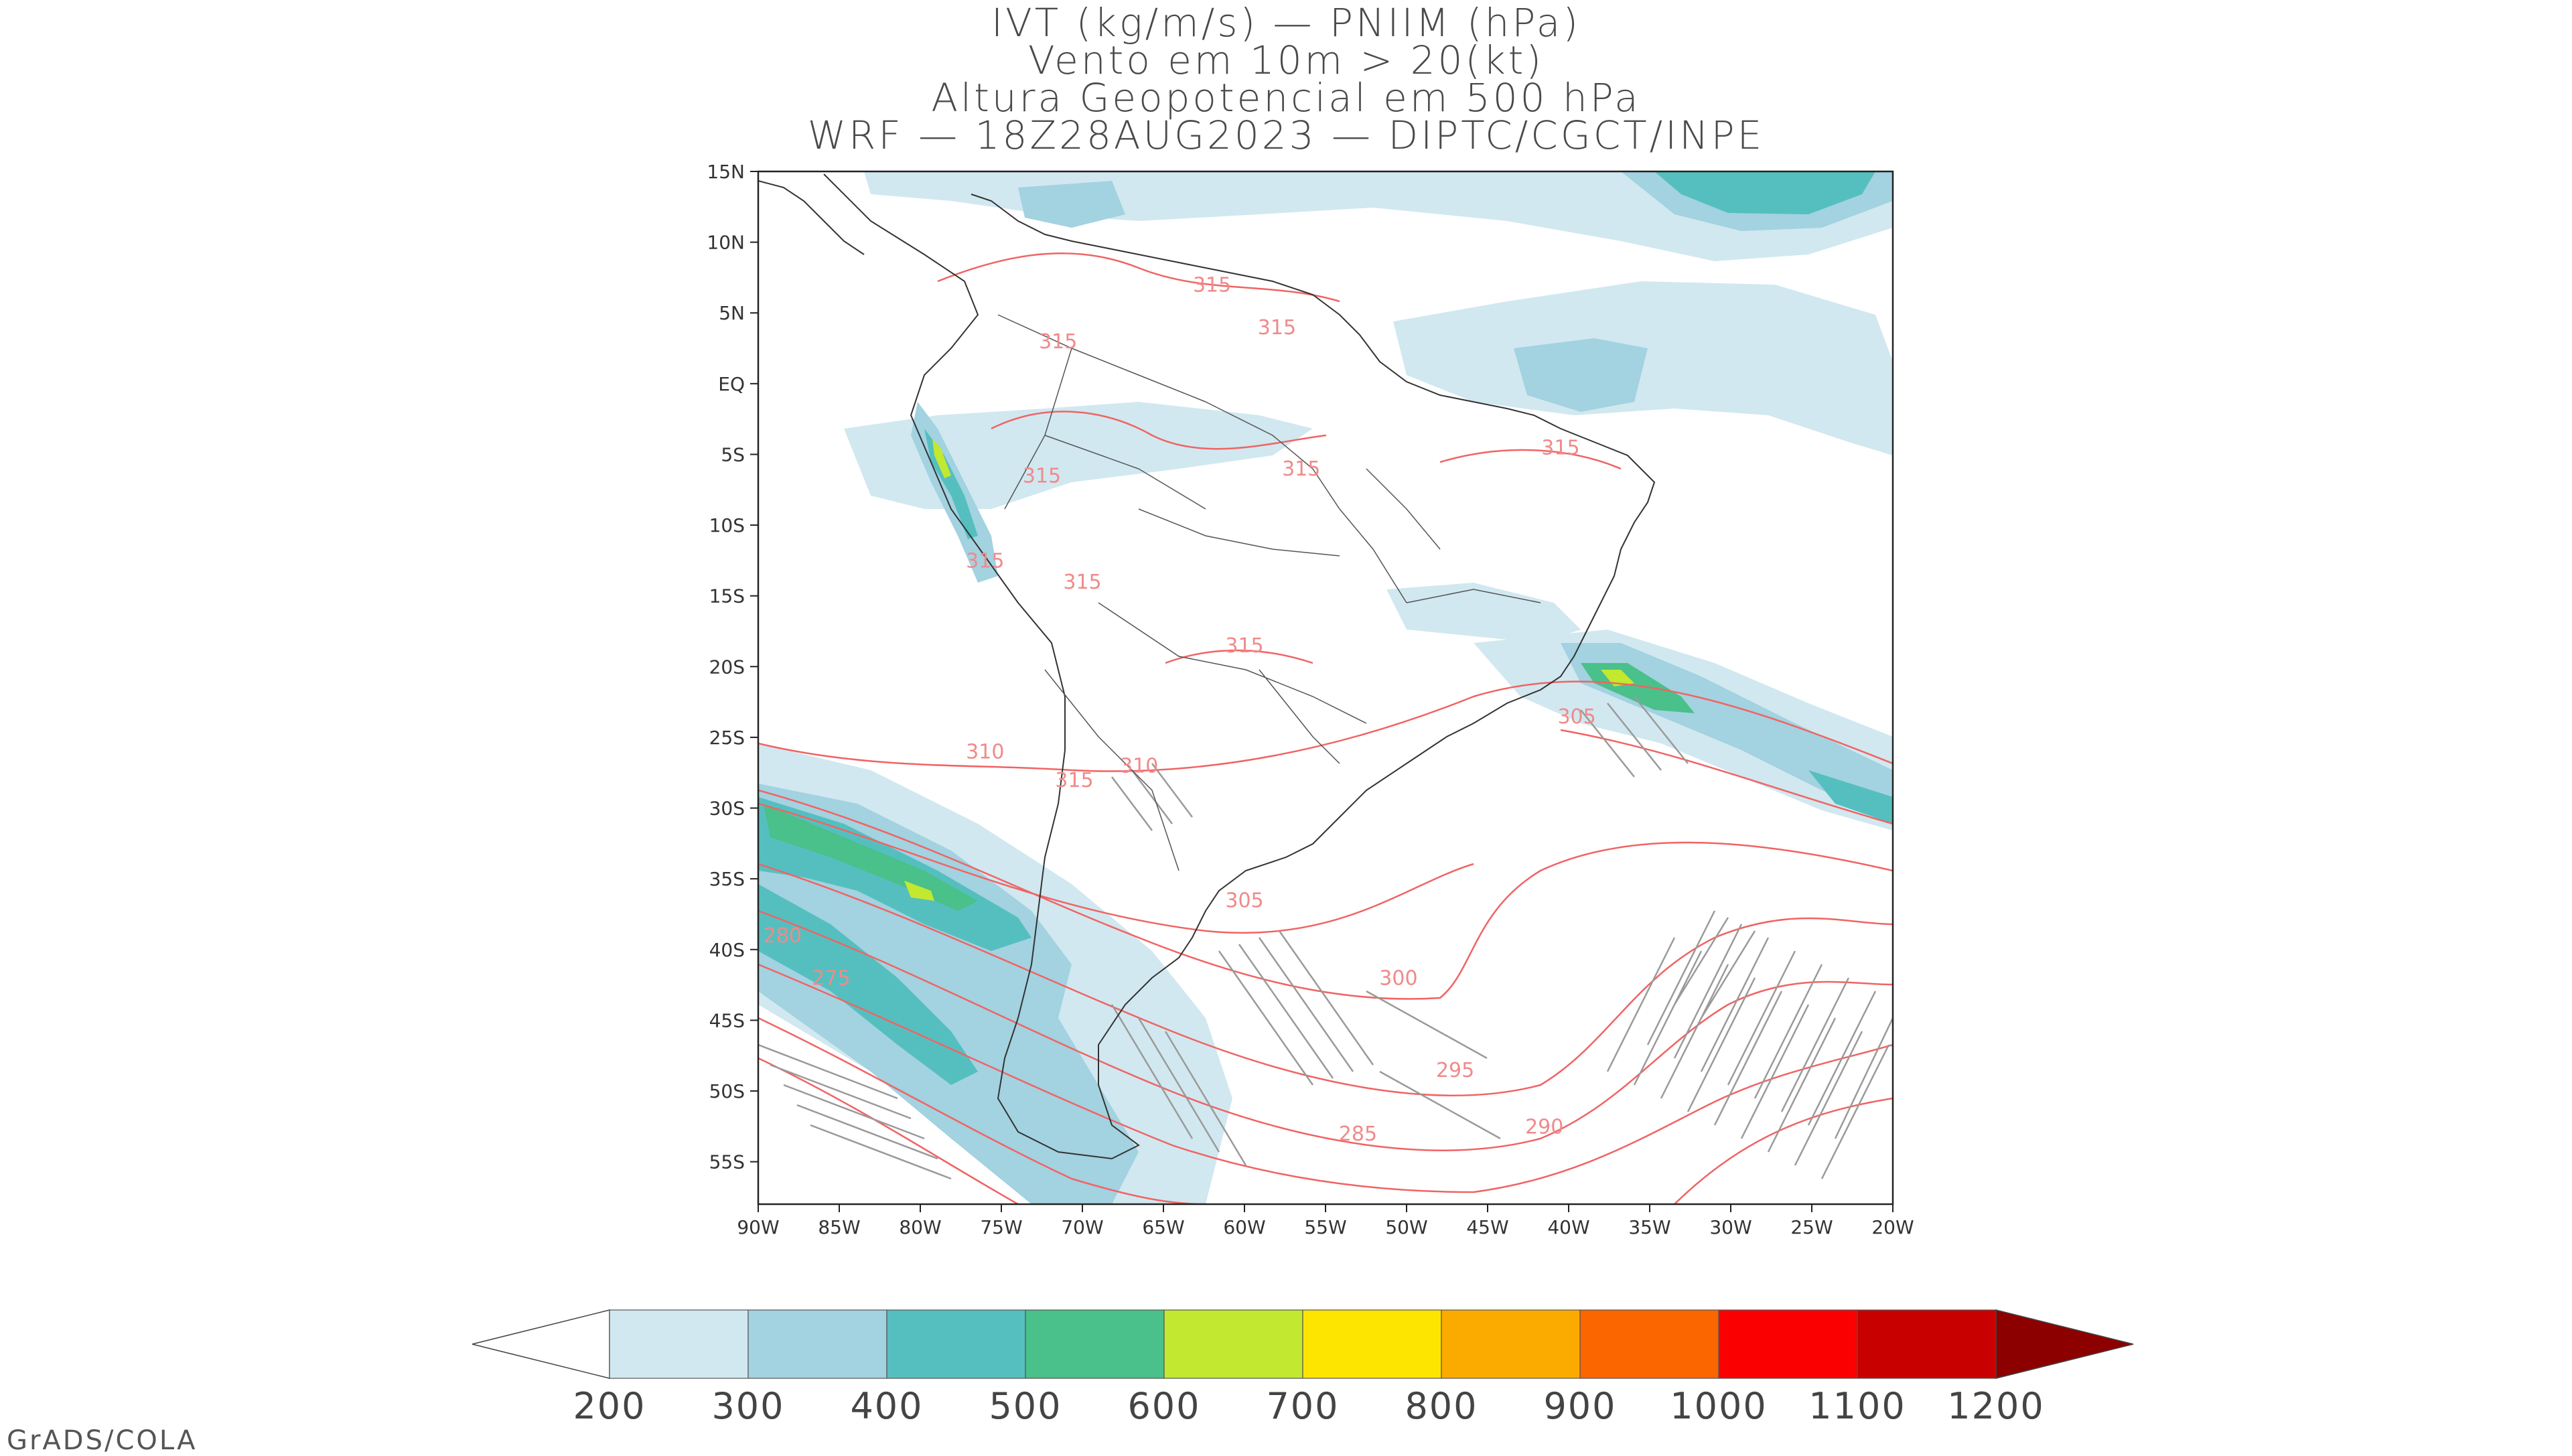  I want to click on wind-barbs-south-patagonia, so click(1306, 1048).